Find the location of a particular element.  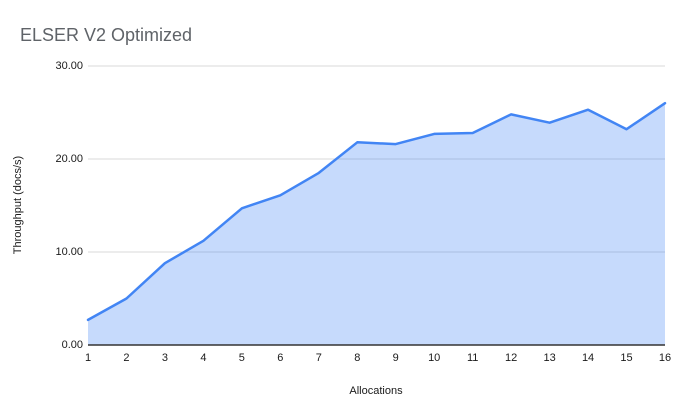

x-tick-label: 12 is located at coordinates (511, 358).